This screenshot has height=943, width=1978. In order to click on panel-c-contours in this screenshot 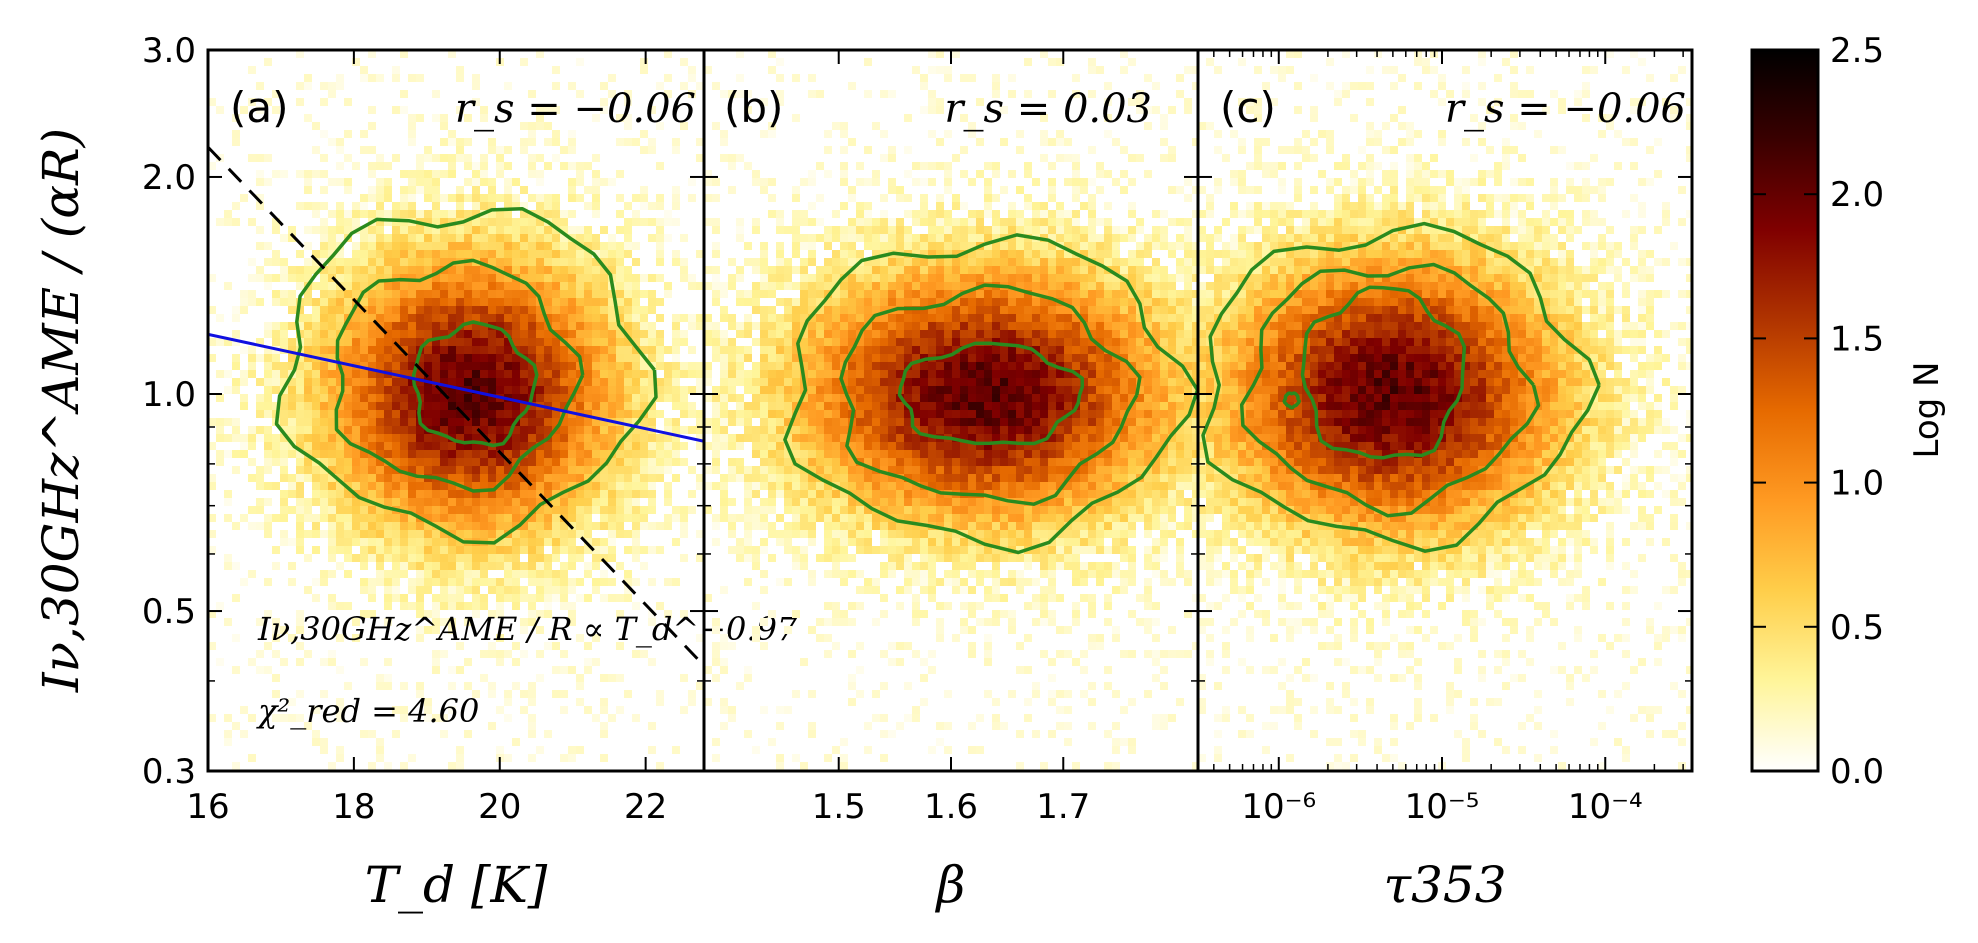, I will do `click(1401, 387)`.